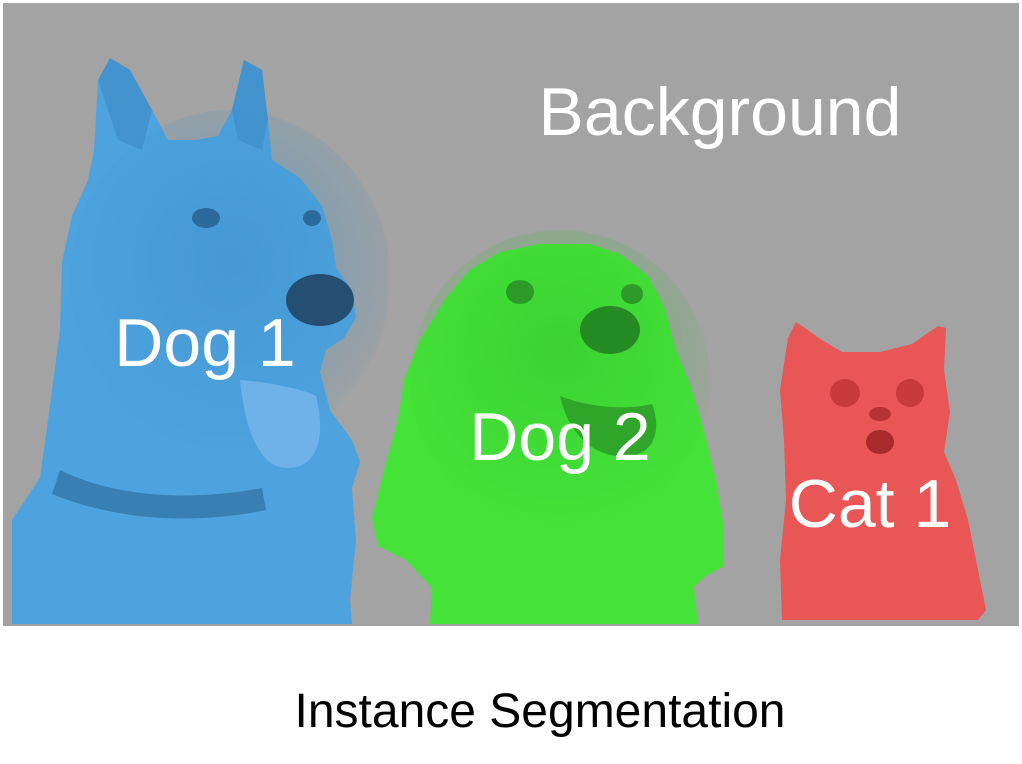 This screenshot has height=764, width=1022. Describe the element at coordinates (880, 442) in the screenshot. I see `cat-1-mouth` at that location.